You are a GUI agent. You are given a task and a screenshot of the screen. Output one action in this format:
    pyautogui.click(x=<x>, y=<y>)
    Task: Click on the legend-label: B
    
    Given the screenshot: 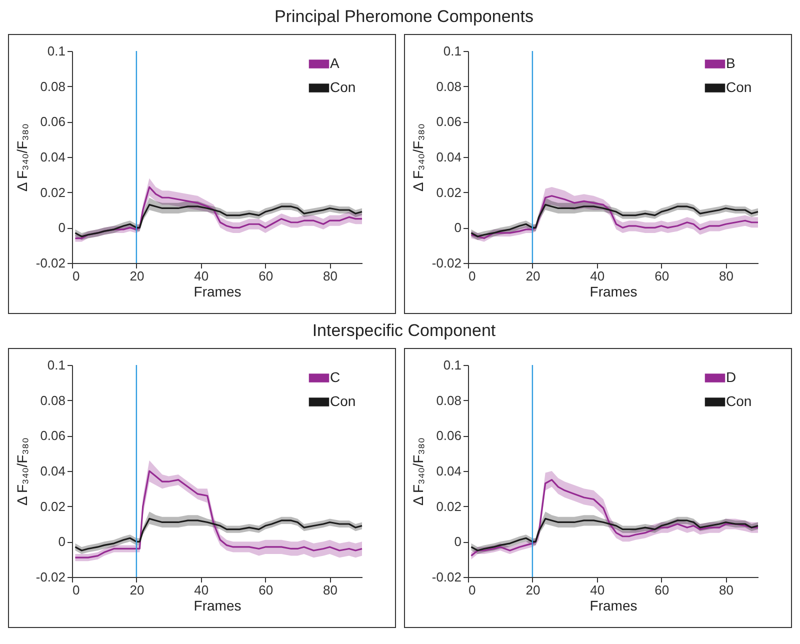 What is the action you would take?
    pyautogui.click(x=731, y=63)
    